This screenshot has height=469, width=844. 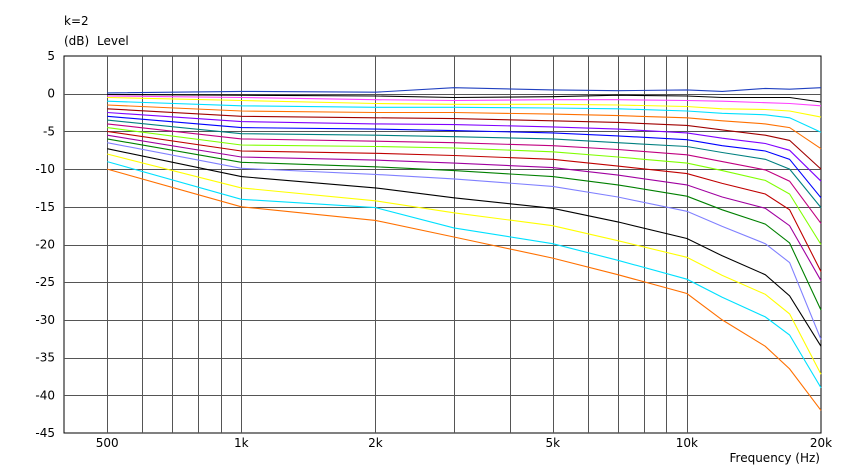 I want to click on y-tick-label-6: -25, so click(x=45, y=282).